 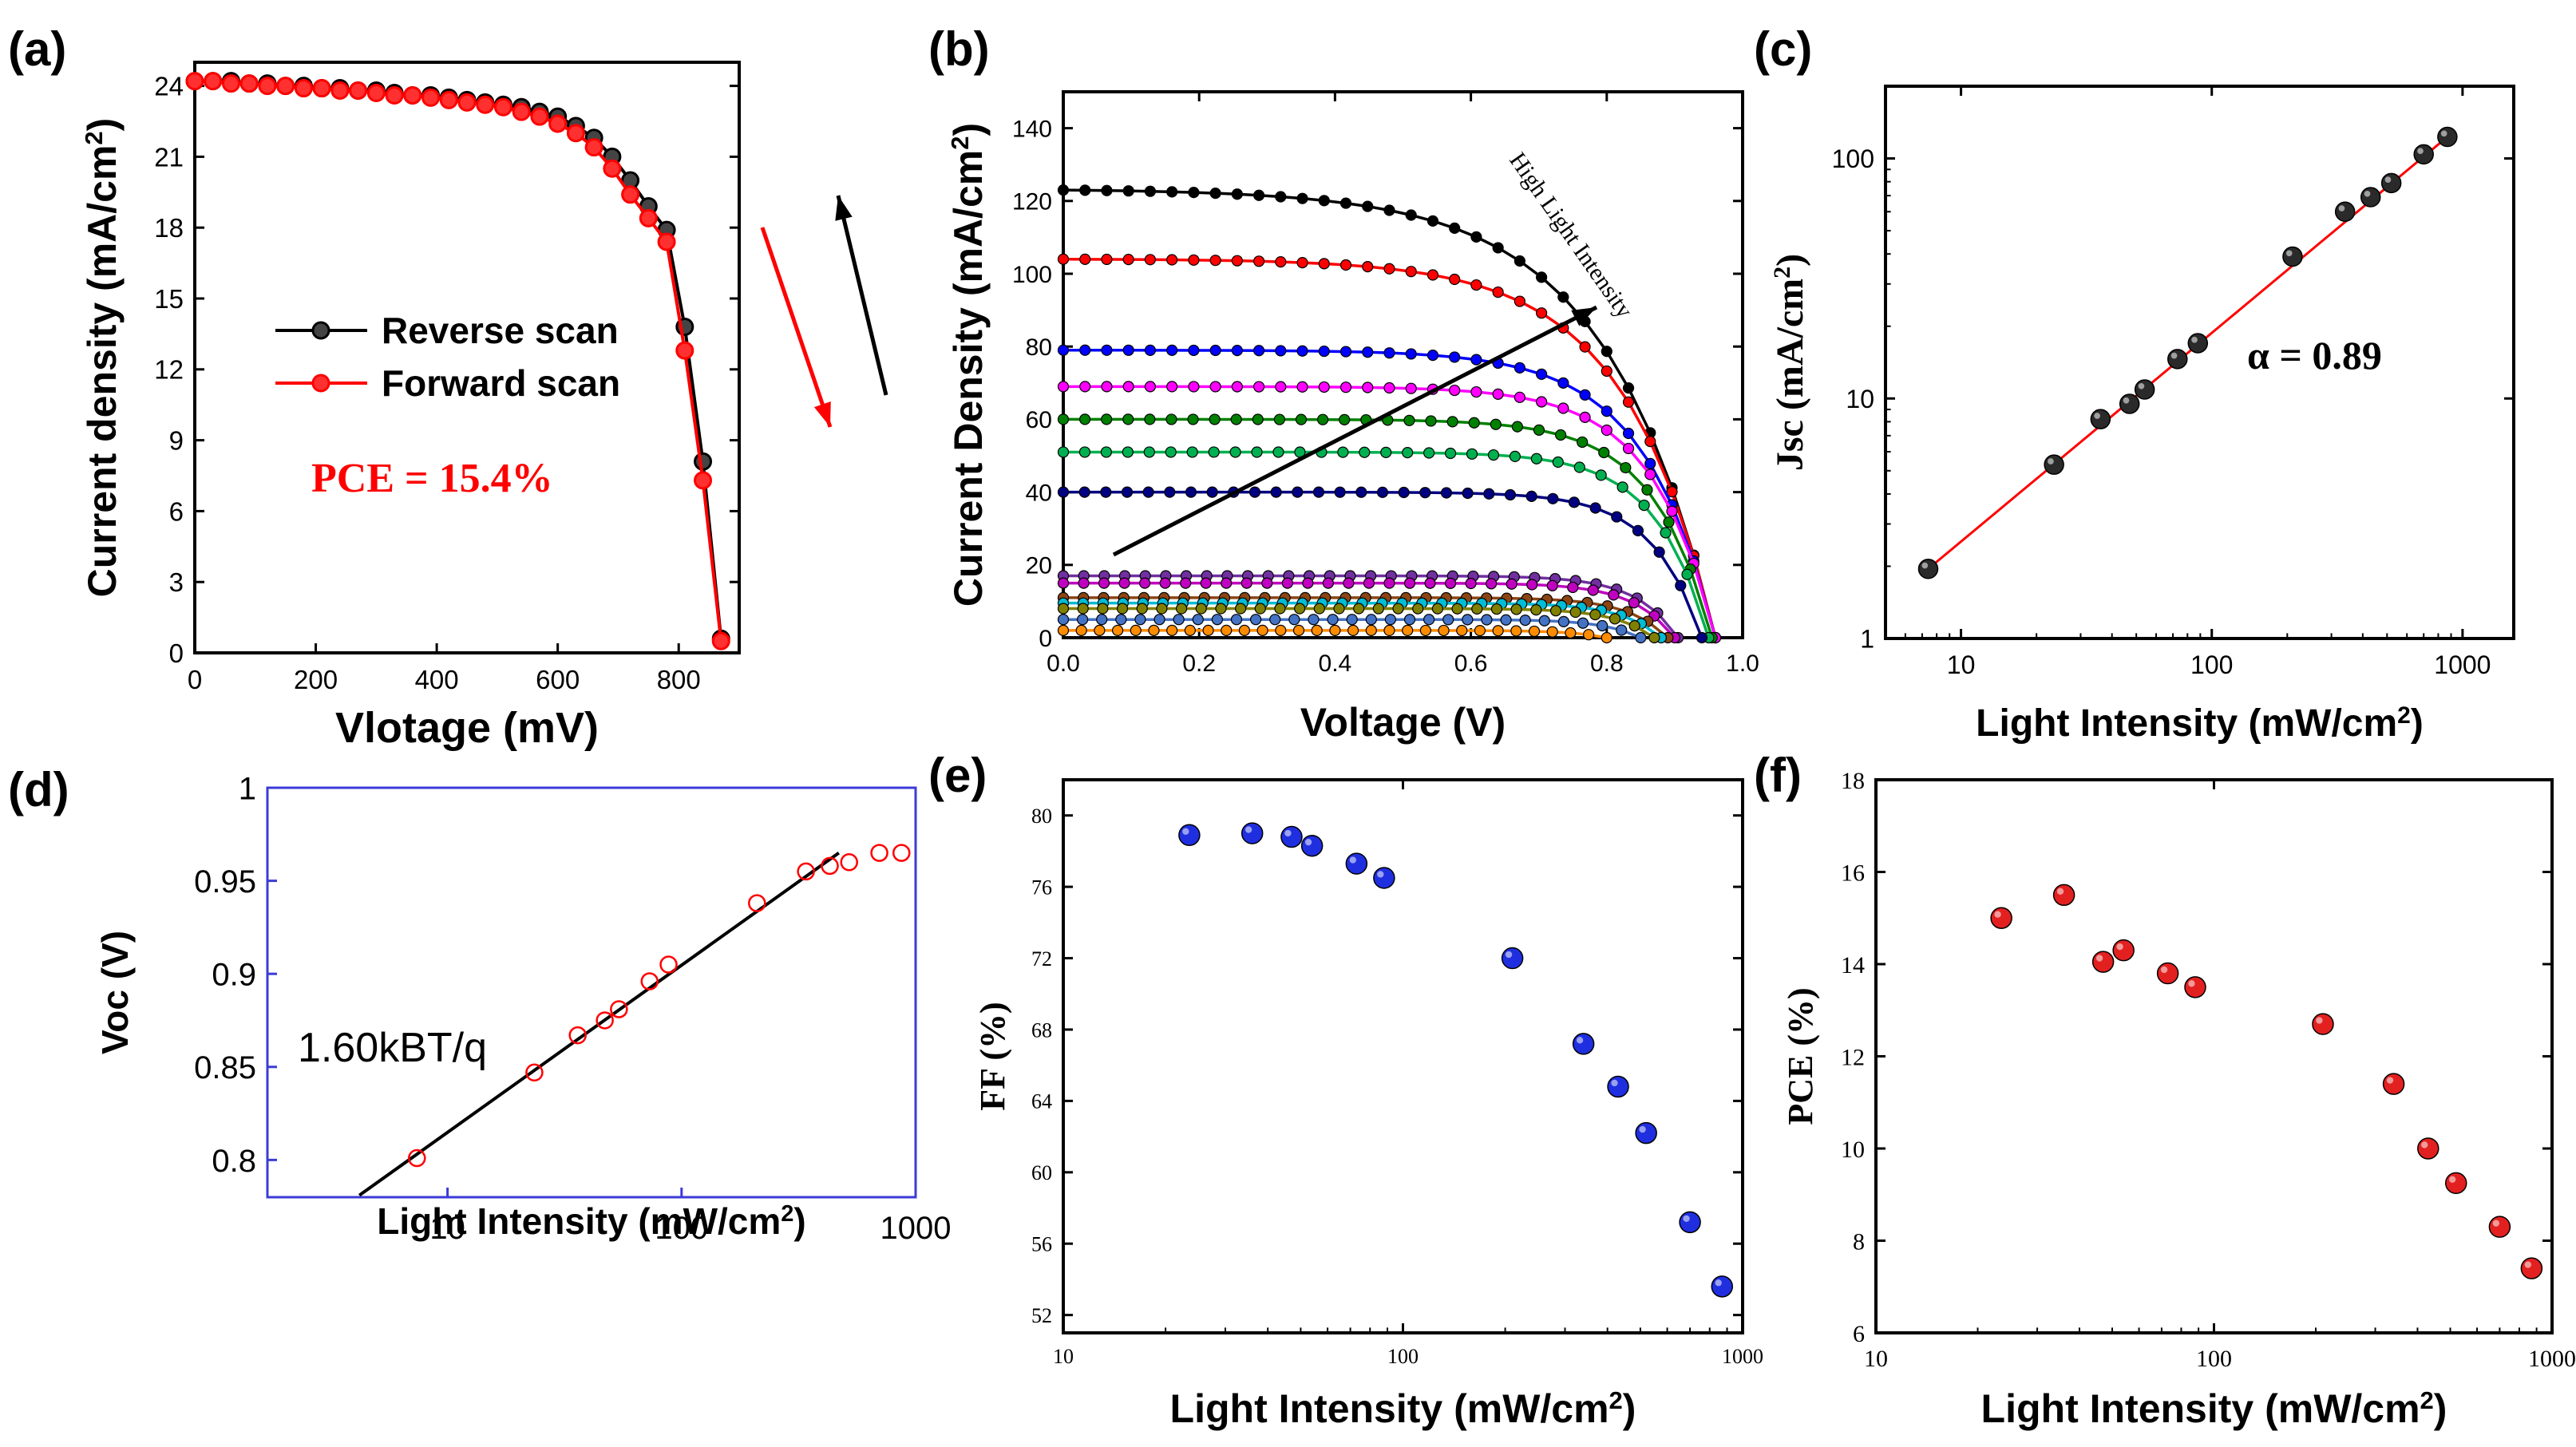 What do you see at coordinates (467, 728) in the screenshot?
I see `a-xlabel: Vlotage (mV)` at bounding box center [467, 728].